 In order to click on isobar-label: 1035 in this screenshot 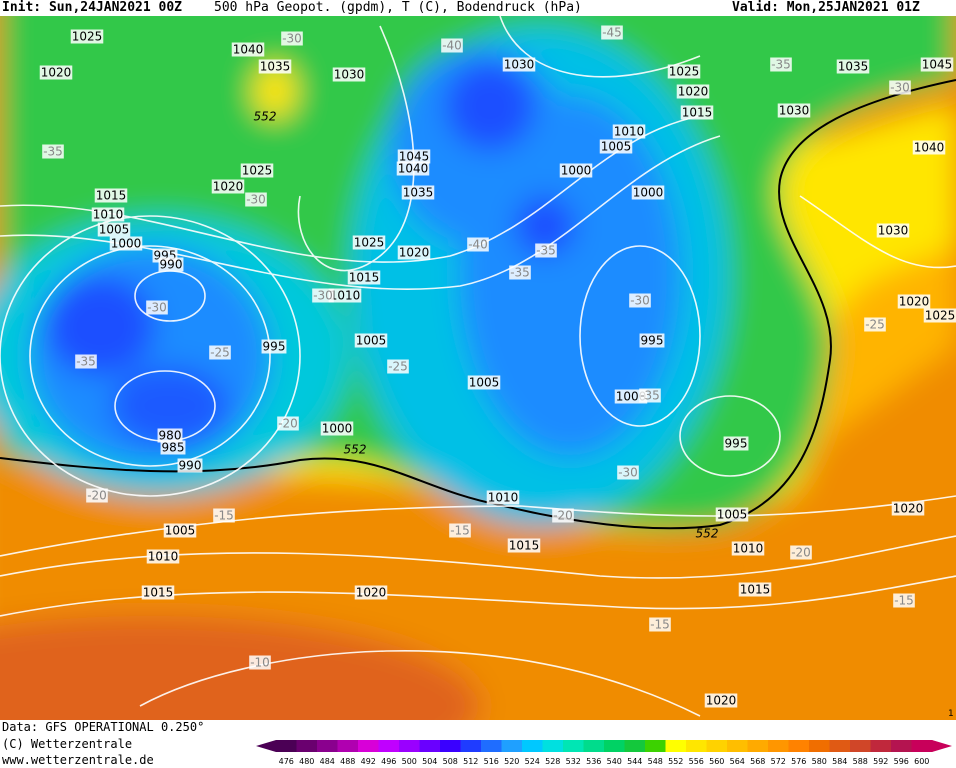, I will do `click(418, 193)`.